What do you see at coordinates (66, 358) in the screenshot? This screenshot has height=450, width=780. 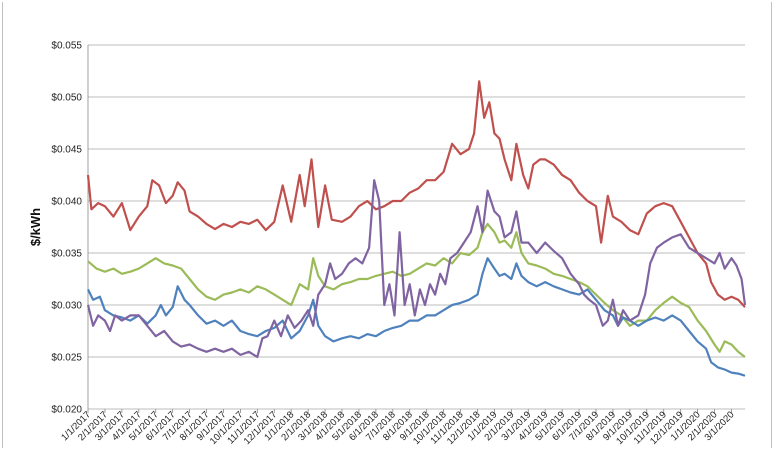 I see `y-tick-label: $0.025` at bounding box center [66, 358].